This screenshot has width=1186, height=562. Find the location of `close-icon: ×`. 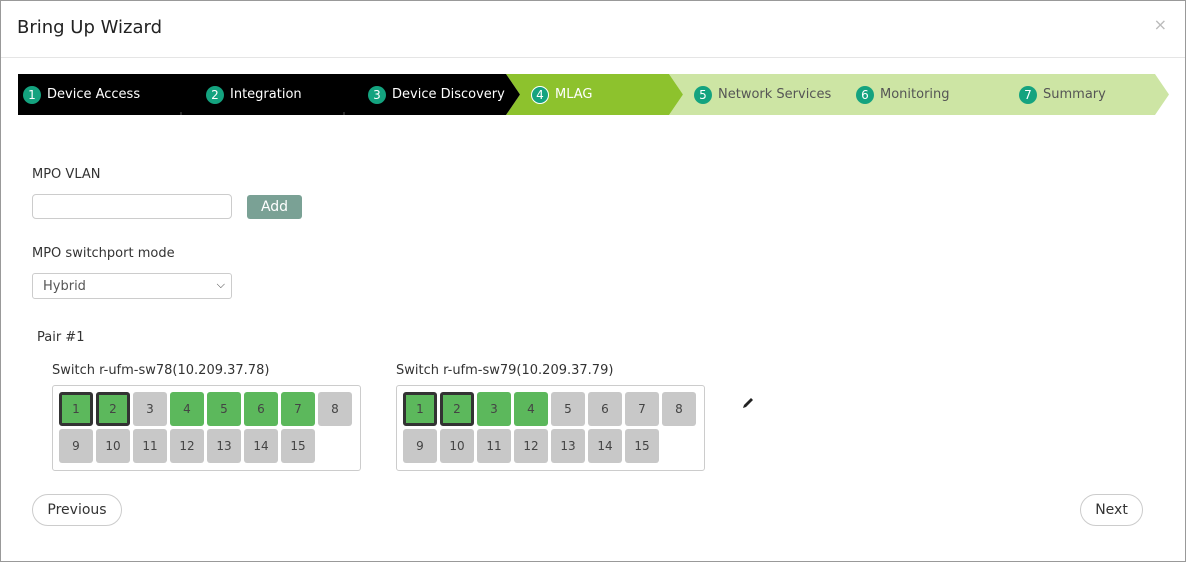

close-icon: × is located at coordinates (1160, 24).